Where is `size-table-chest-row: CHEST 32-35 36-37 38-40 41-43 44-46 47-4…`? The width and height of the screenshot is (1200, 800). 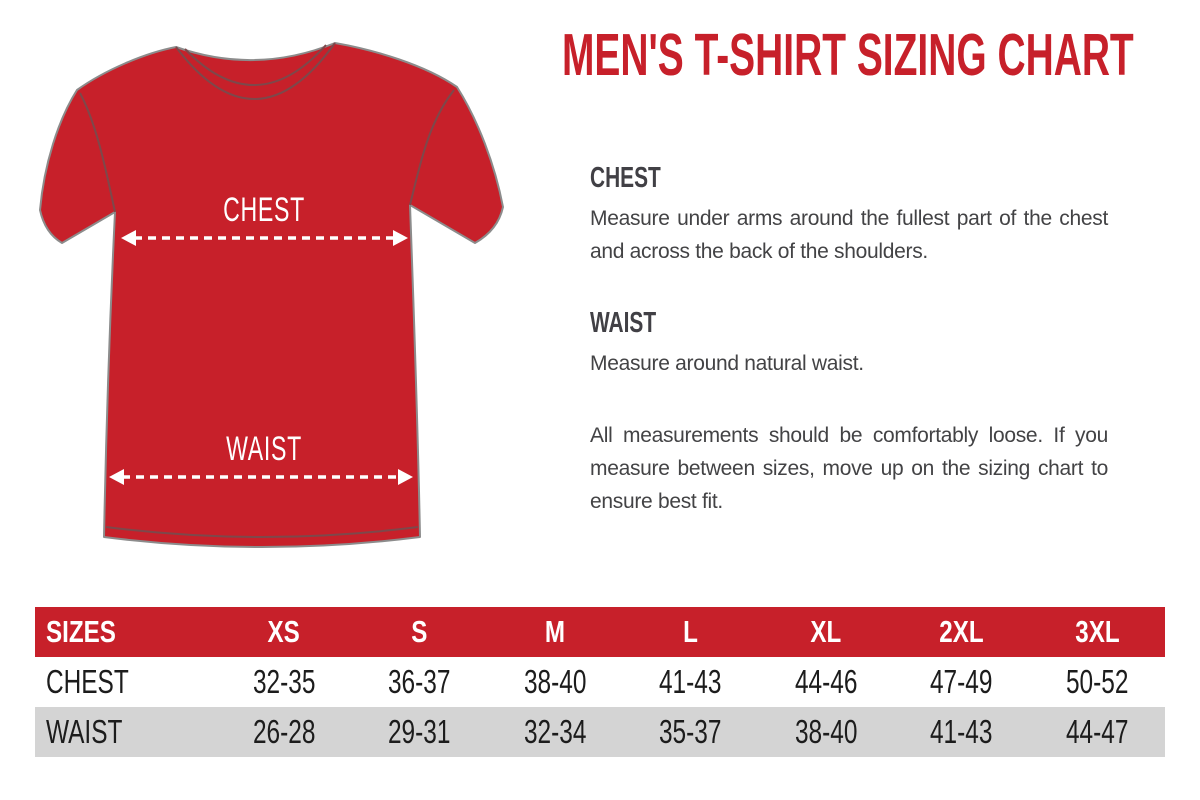
size-table-chest-row: CHEST 32-35 36-37 38-40 41-43 44-46 47-4… is located at coordinates (600, 682).